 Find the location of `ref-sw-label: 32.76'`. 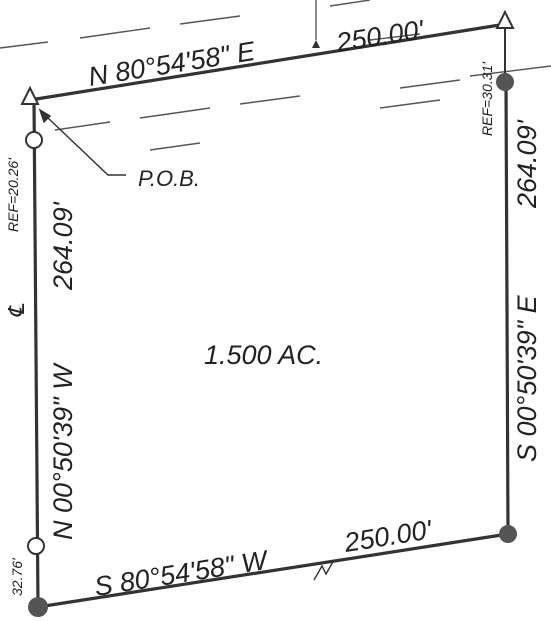

ref-sw-label: 32.76' is located at coordinates (17, 576).